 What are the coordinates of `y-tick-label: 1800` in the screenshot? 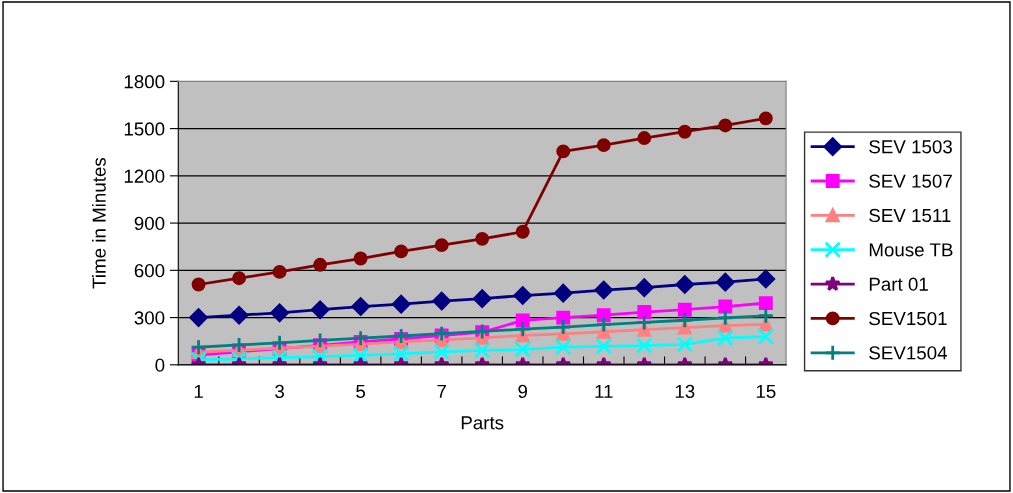 It's located at (144, 82).